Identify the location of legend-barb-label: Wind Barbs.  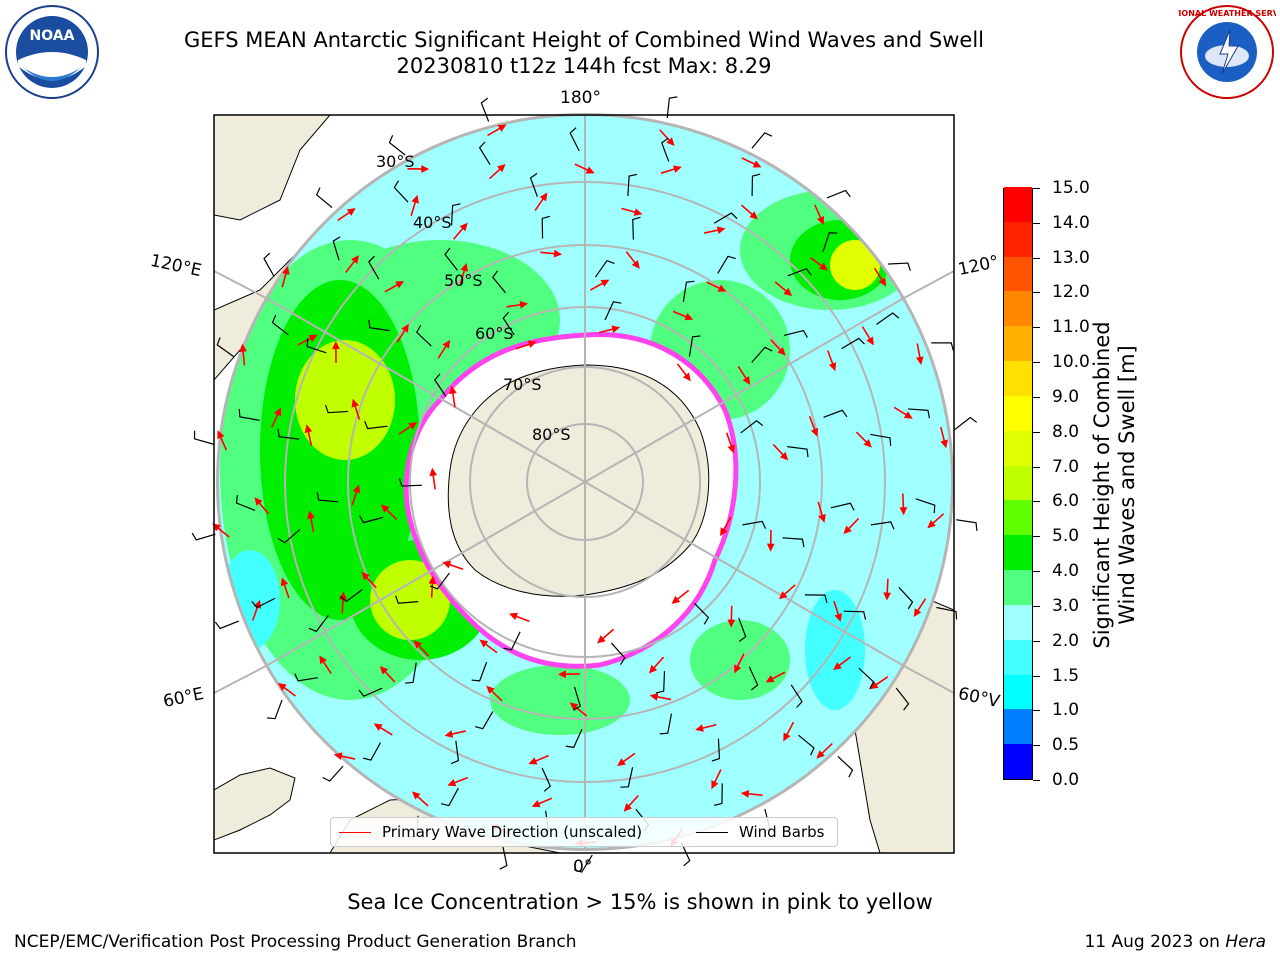
(782, 832).